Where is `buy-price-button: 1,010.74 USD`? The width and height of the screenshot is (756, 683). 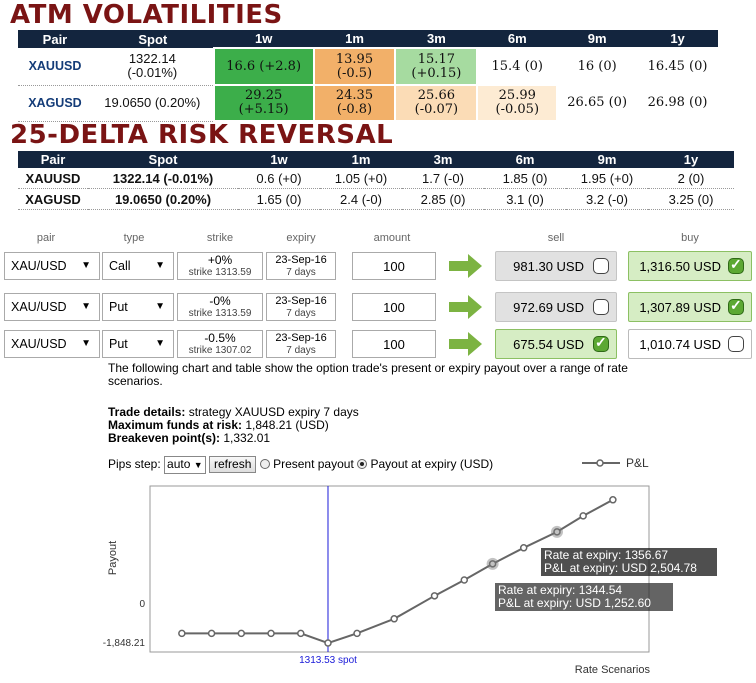 buy-price-button: 1,010.74 USD is located at coordinates (690, 344).